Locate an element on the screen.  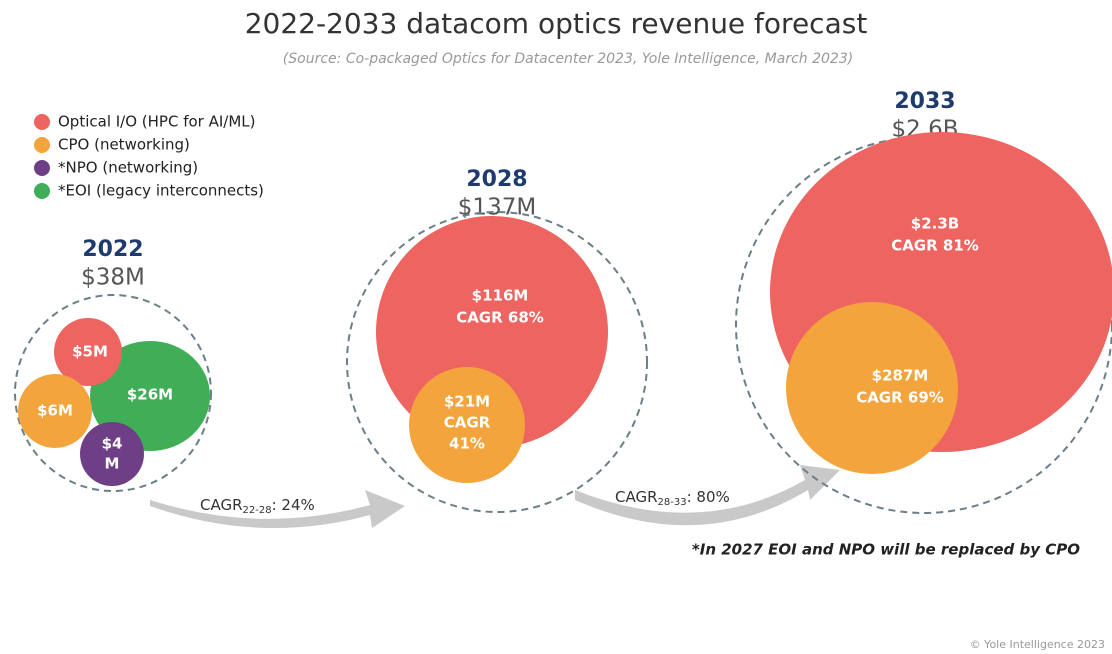
bubble-label: CAGR 81% is located at coordinates (935, 246).